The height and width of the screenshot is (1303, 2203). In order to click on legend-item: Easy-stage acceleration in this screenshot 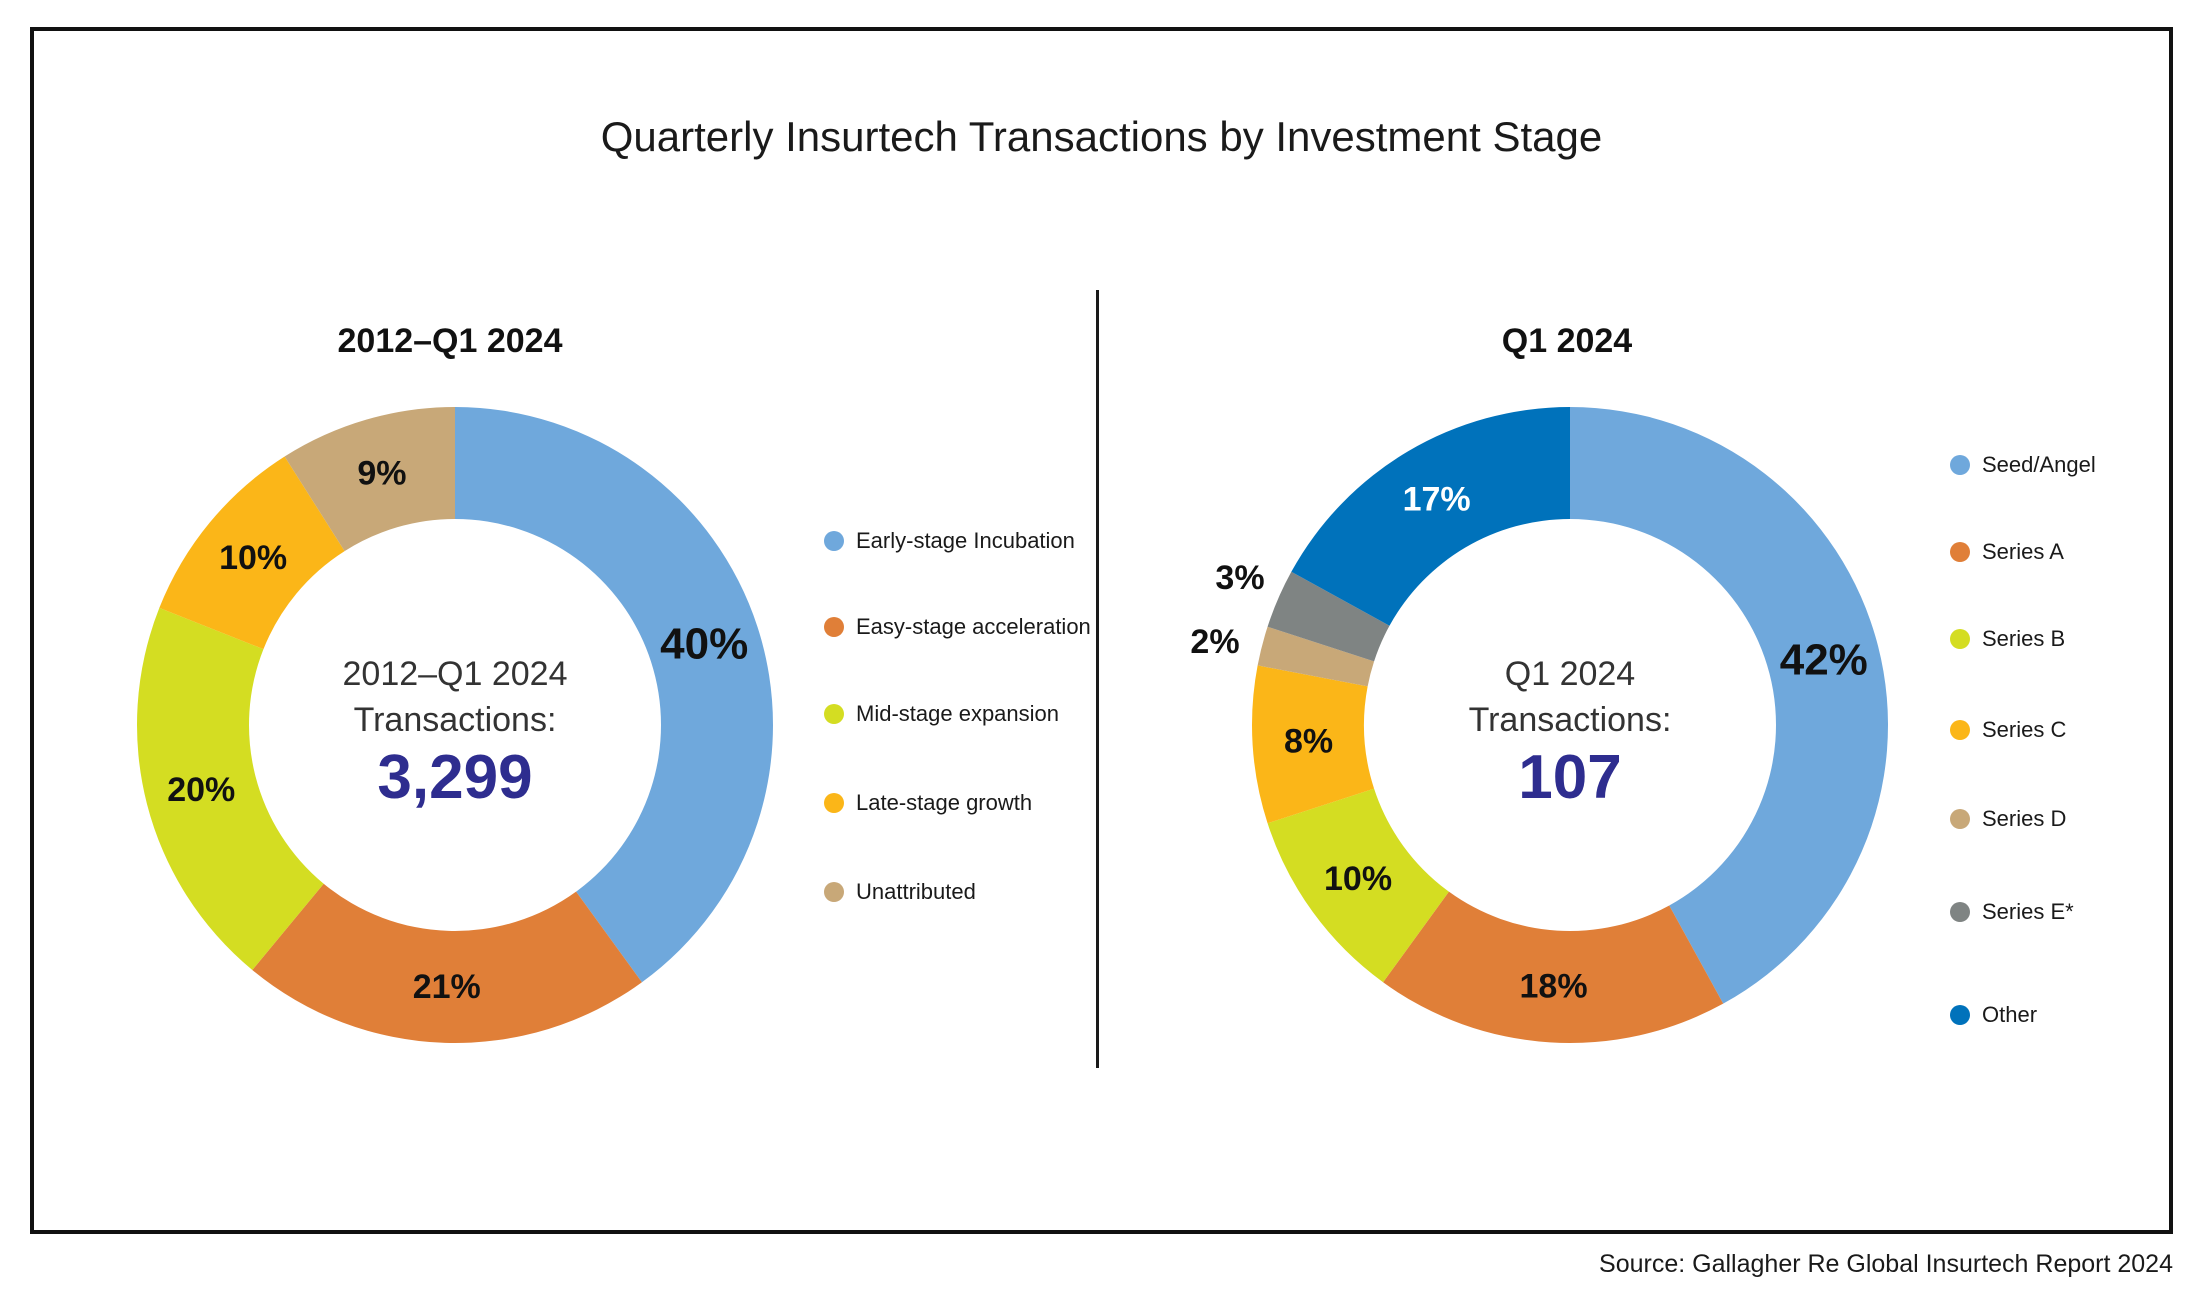, I will do `click(957, 627)`.